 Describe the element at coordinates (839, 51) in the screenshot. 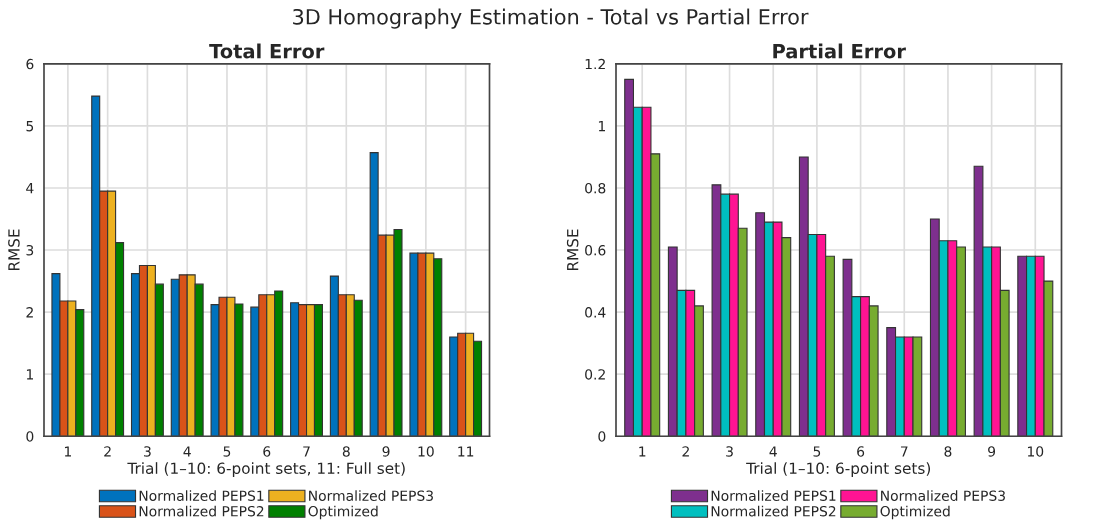

I see `chart-title: Partial Error` at that location.